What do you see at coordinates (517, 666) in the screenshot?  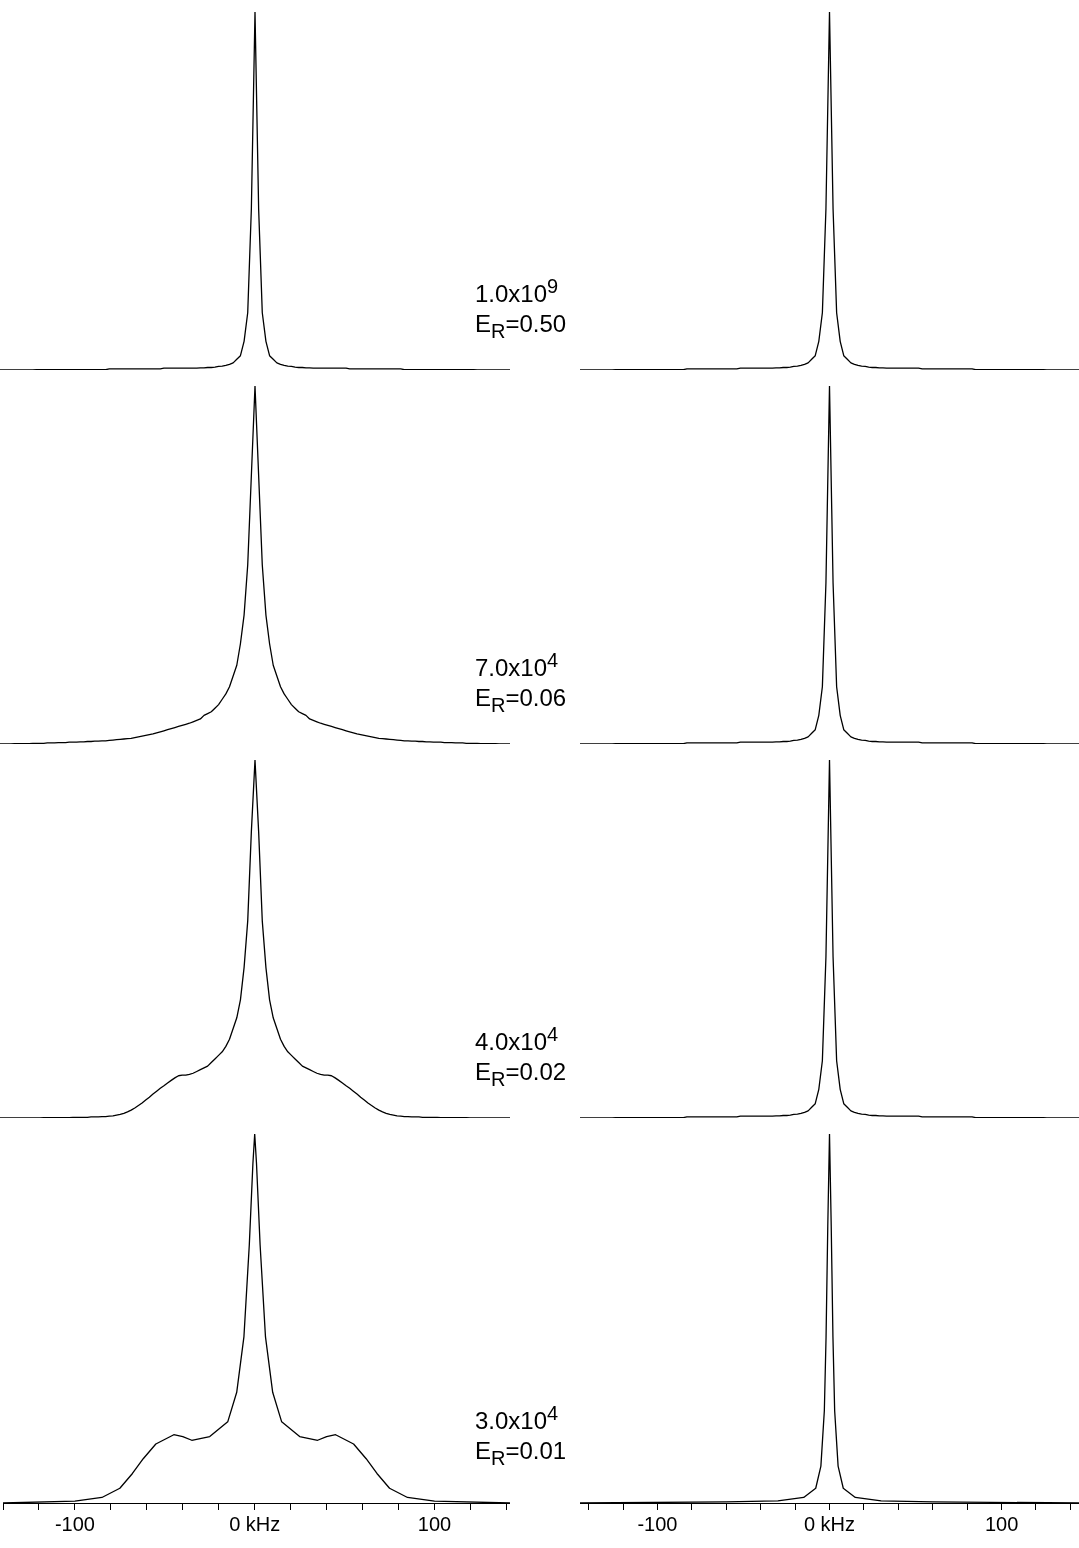 I see `annotation: 7.0x10$^{4}$` at bounding box center [517, 666].